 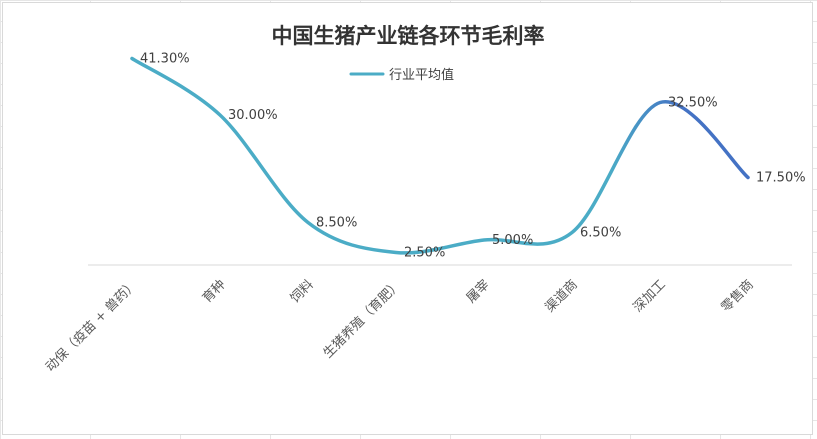 What do you see at coordinates (214, 292) in the screenshot?
I see `x-tick-label: 育种` at bounding box center [214, 292].